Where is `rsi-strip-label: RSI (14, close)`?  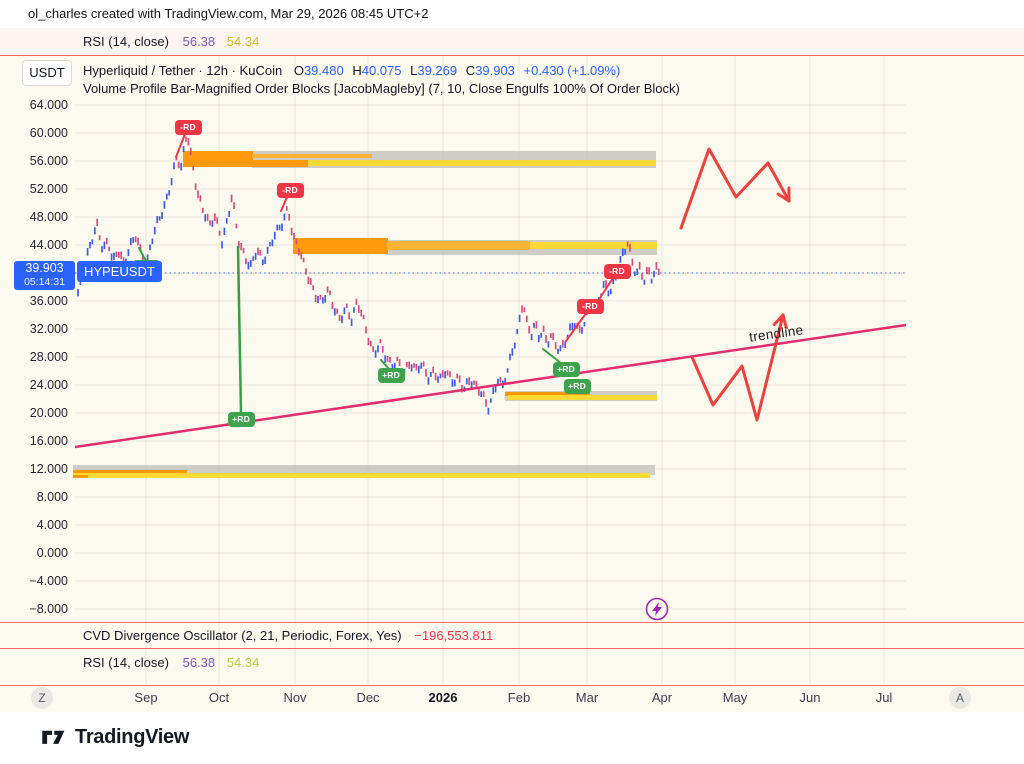
rsi-strip-label: RSI (14, close) is located at coordinates (126, 41).